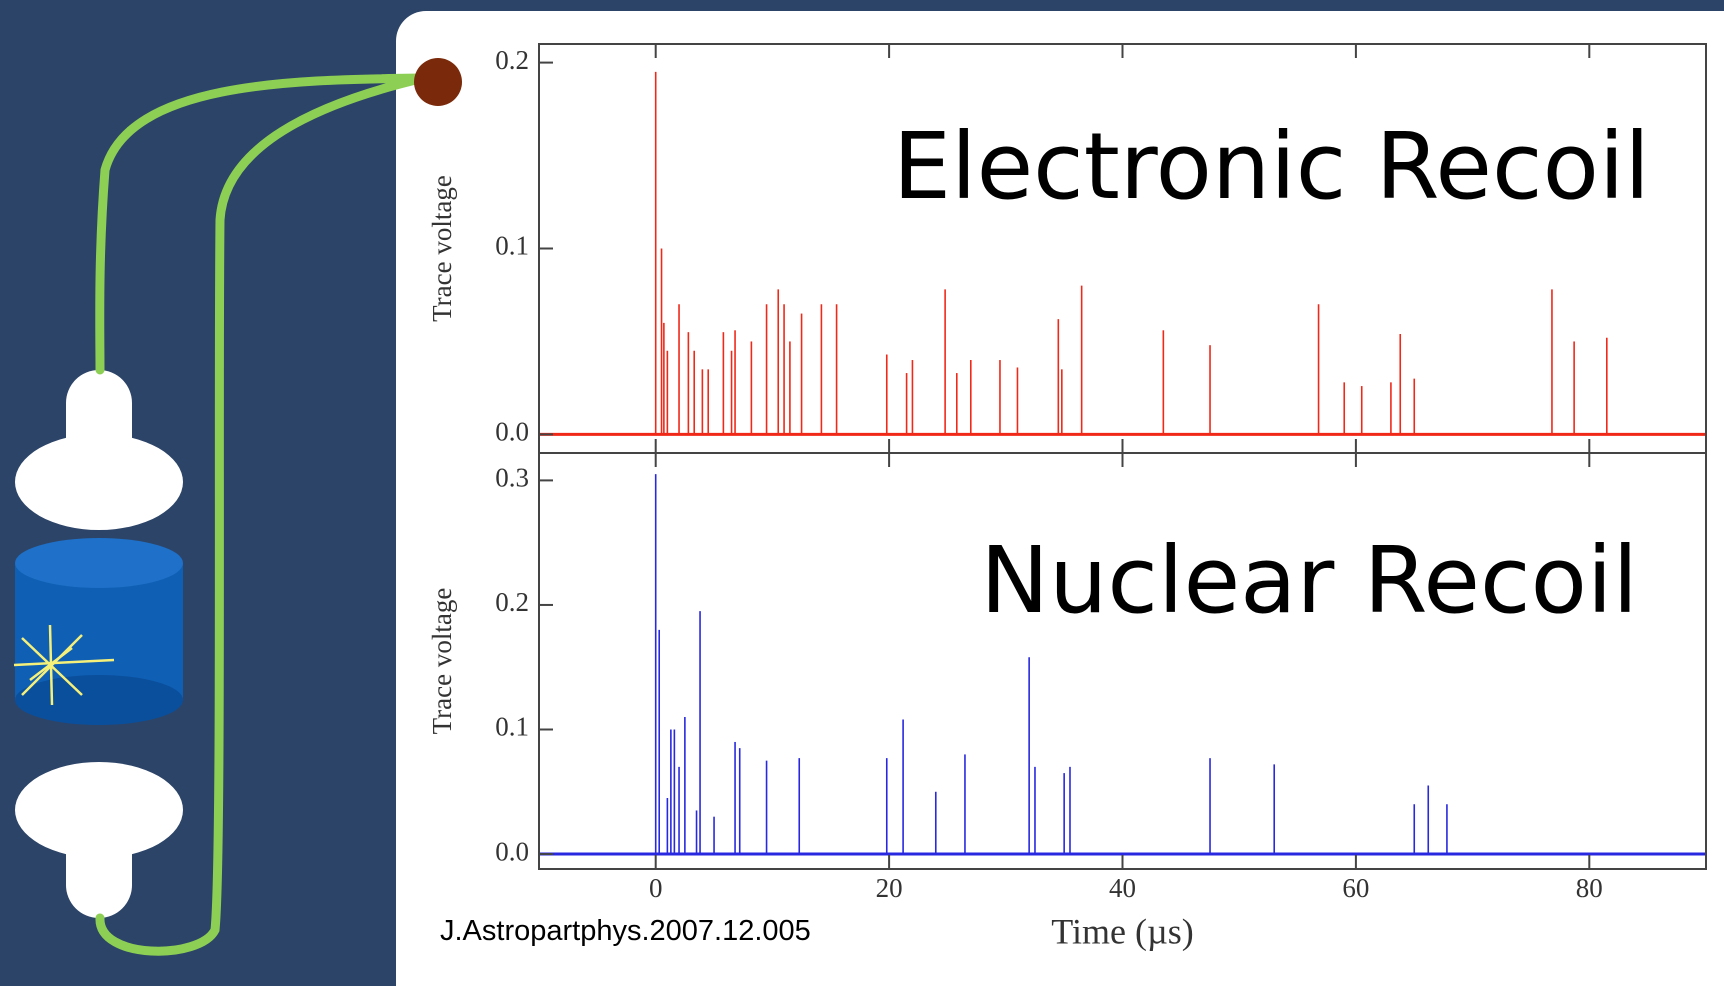  What do you see at coordinates (1122, 931) in the screenshot?
I see `x-axis-label: Time (µs)` at bounding box center [1122, 931].